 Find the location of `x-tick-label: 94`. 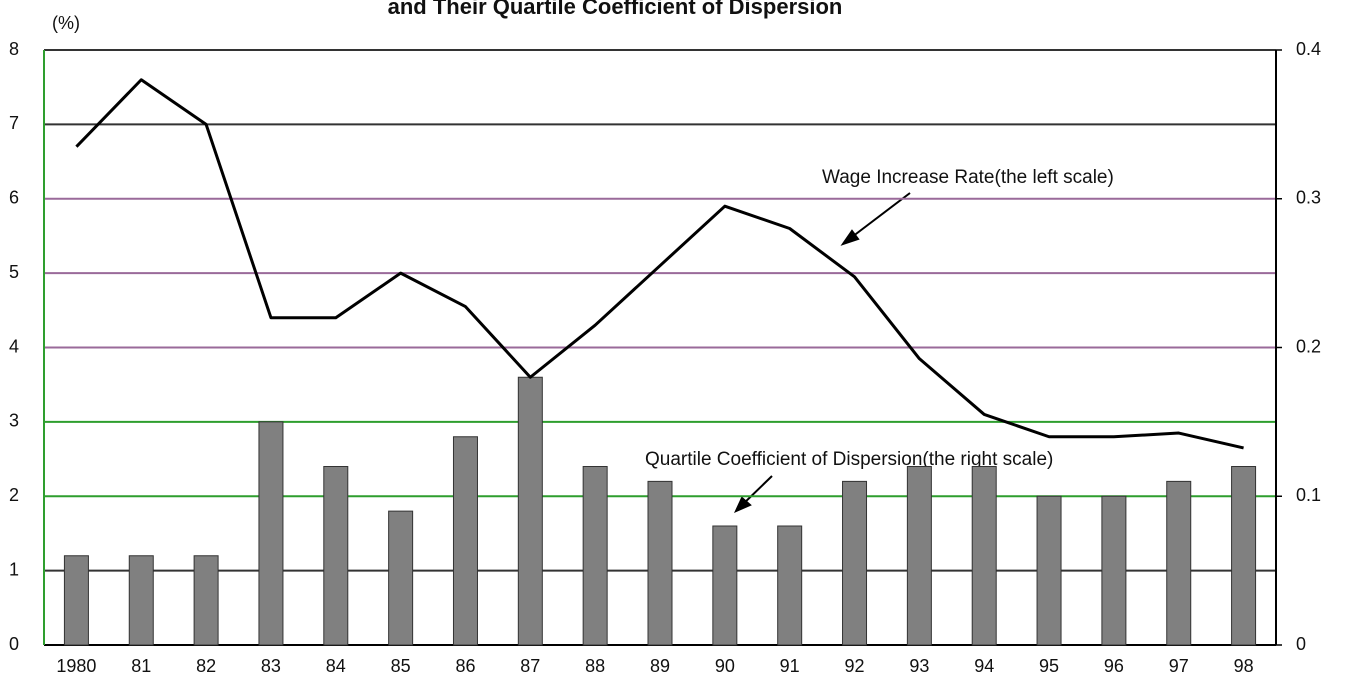

x-tick-label: 94 is located at coordinates (984, 666).